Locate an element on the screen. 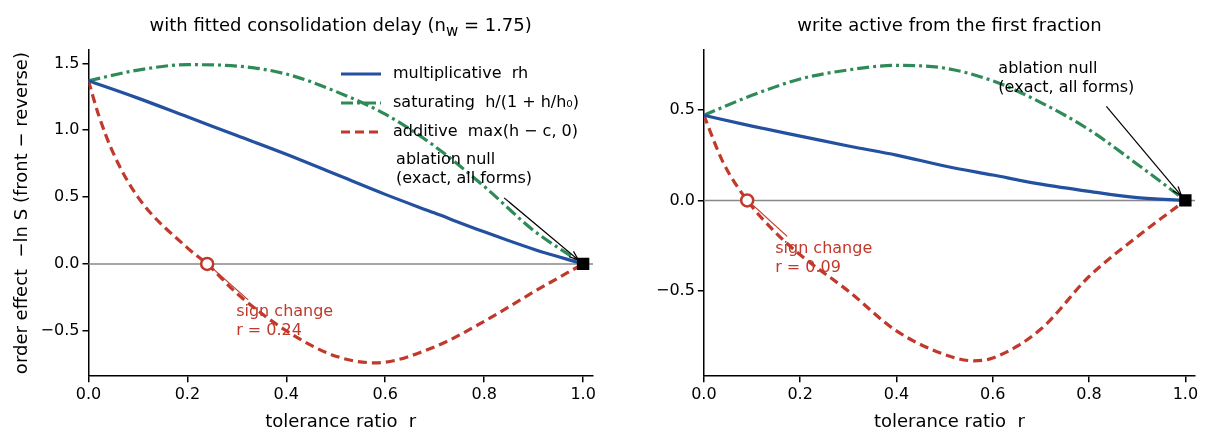 The height and width of the screenshot is (443, 1207). annotation: ablation null (exact, all forms) is located at coordinates (464, 168).